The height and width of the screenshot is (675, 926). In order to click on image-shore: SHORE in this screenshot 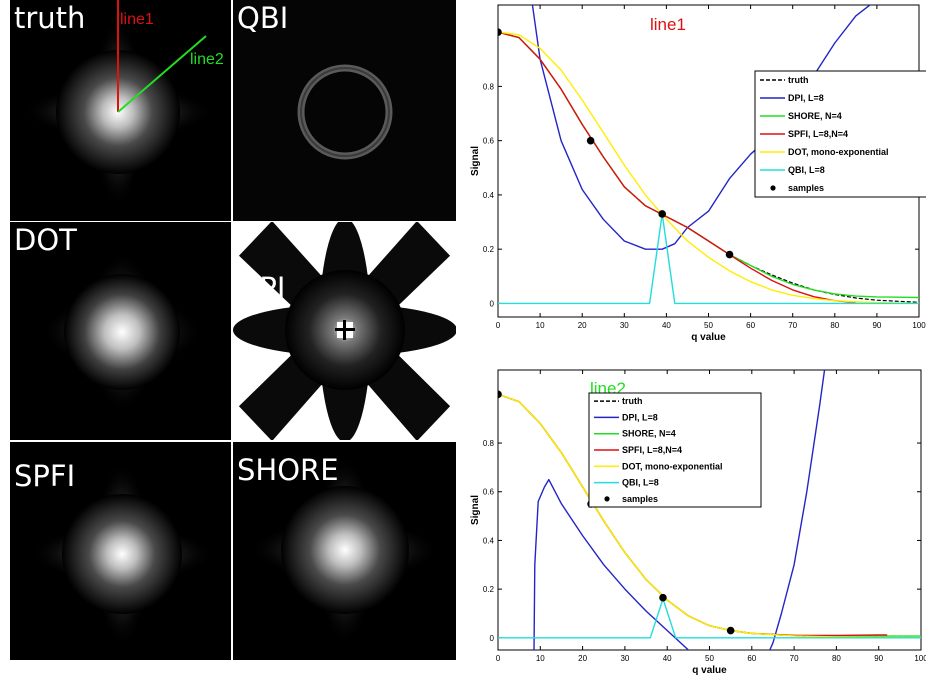, I will do `click(344, 551)`.